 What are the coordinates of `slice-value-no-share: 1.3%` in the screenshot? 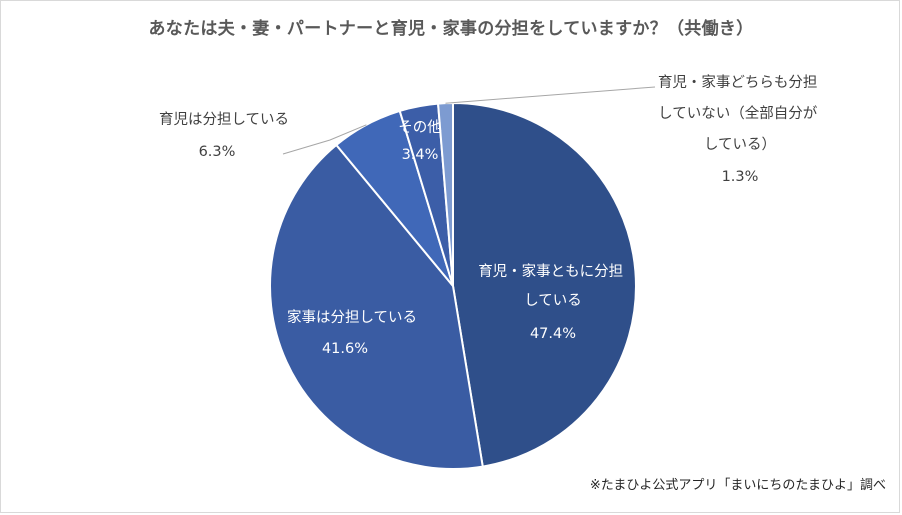 It's located at (740, 177).